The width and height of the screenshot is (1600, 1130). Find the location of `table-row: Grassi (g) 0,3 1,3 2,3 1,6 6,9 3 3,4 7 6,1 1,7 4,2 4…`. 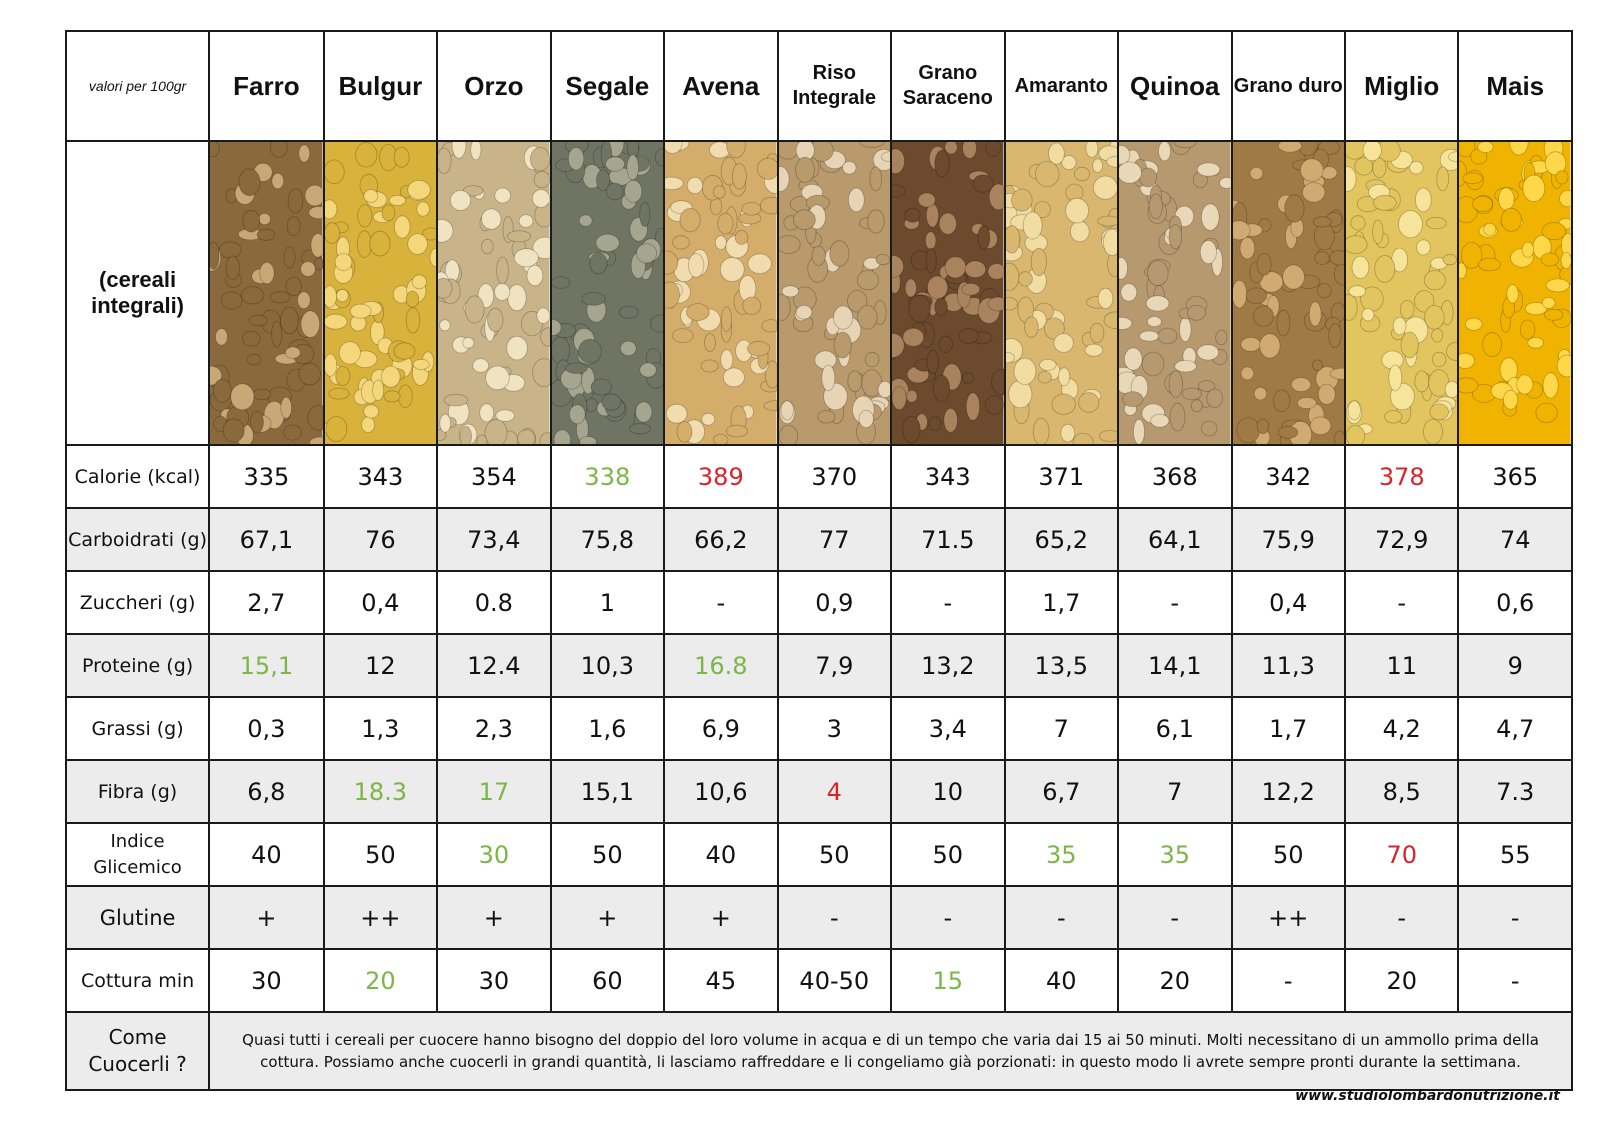

table-row: Grassi (g) 0,3 1,3 2,3 1,6 6,9 3 3,4 7 6,1 1,7 4,2 4… is located at coordinates (818, 728).